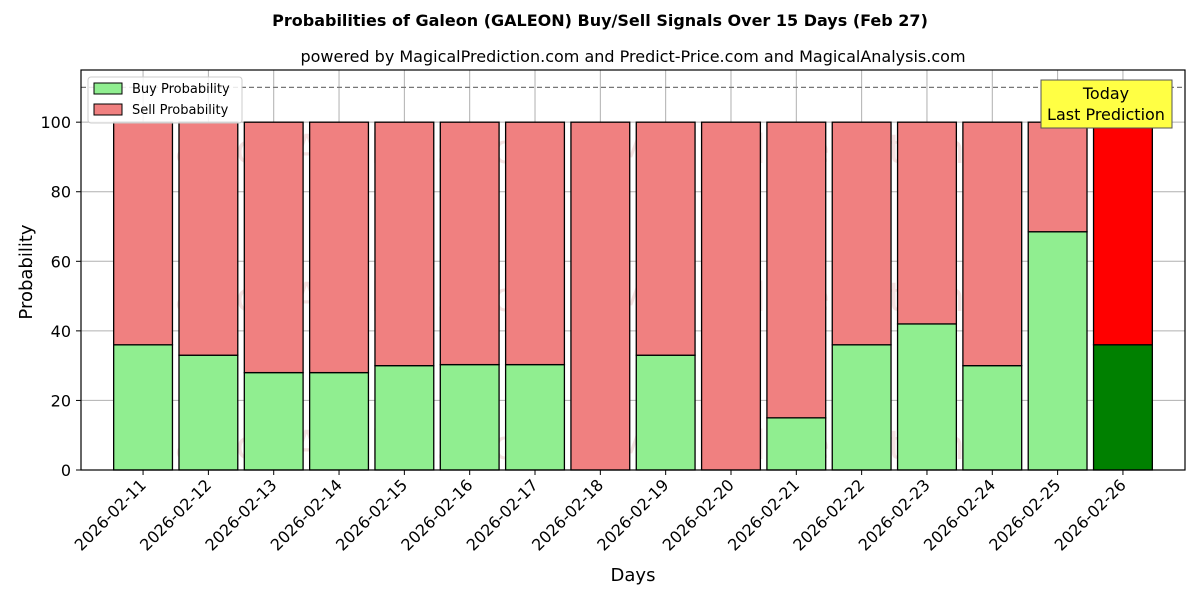 The height and width of the screenshot is (600, 1200). Describe the element at coordinates (1105, 93) in the screenshot. I see `annotation-text: Today` at that location.